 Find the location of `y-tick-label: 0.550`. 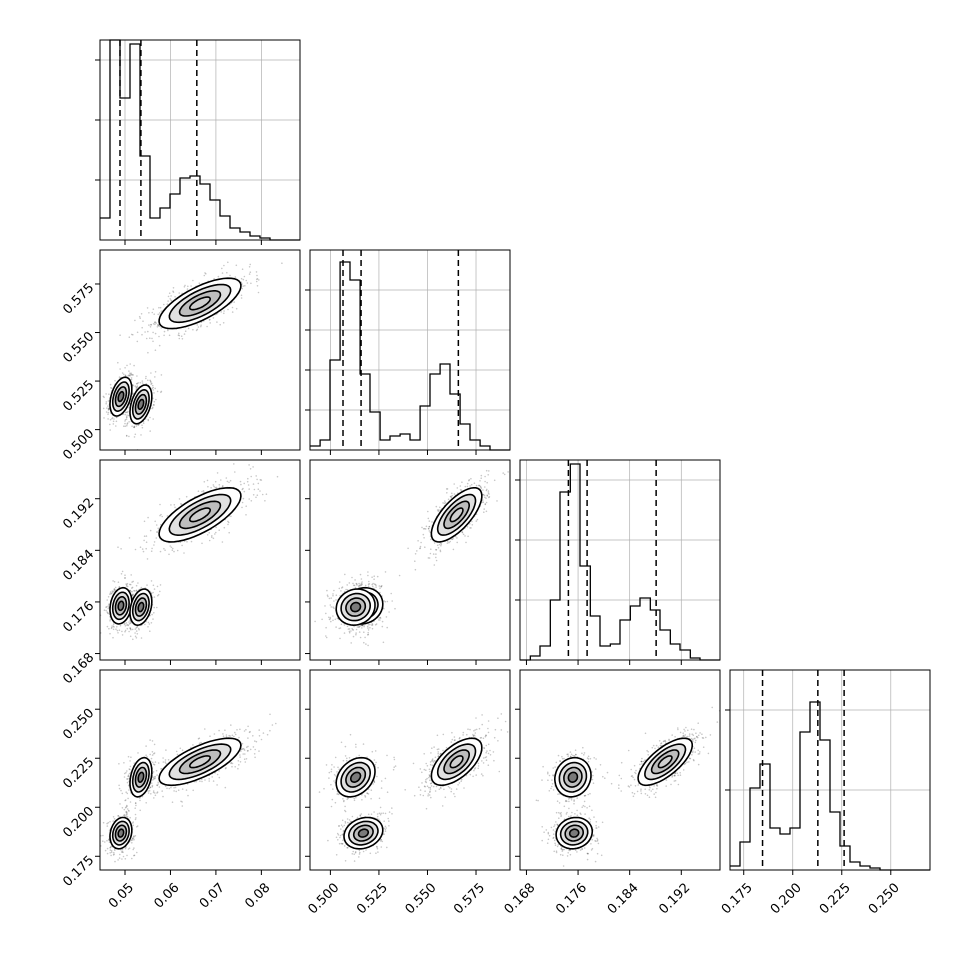

y-tick-label: 0.550 is located at coordinates (78, 347).